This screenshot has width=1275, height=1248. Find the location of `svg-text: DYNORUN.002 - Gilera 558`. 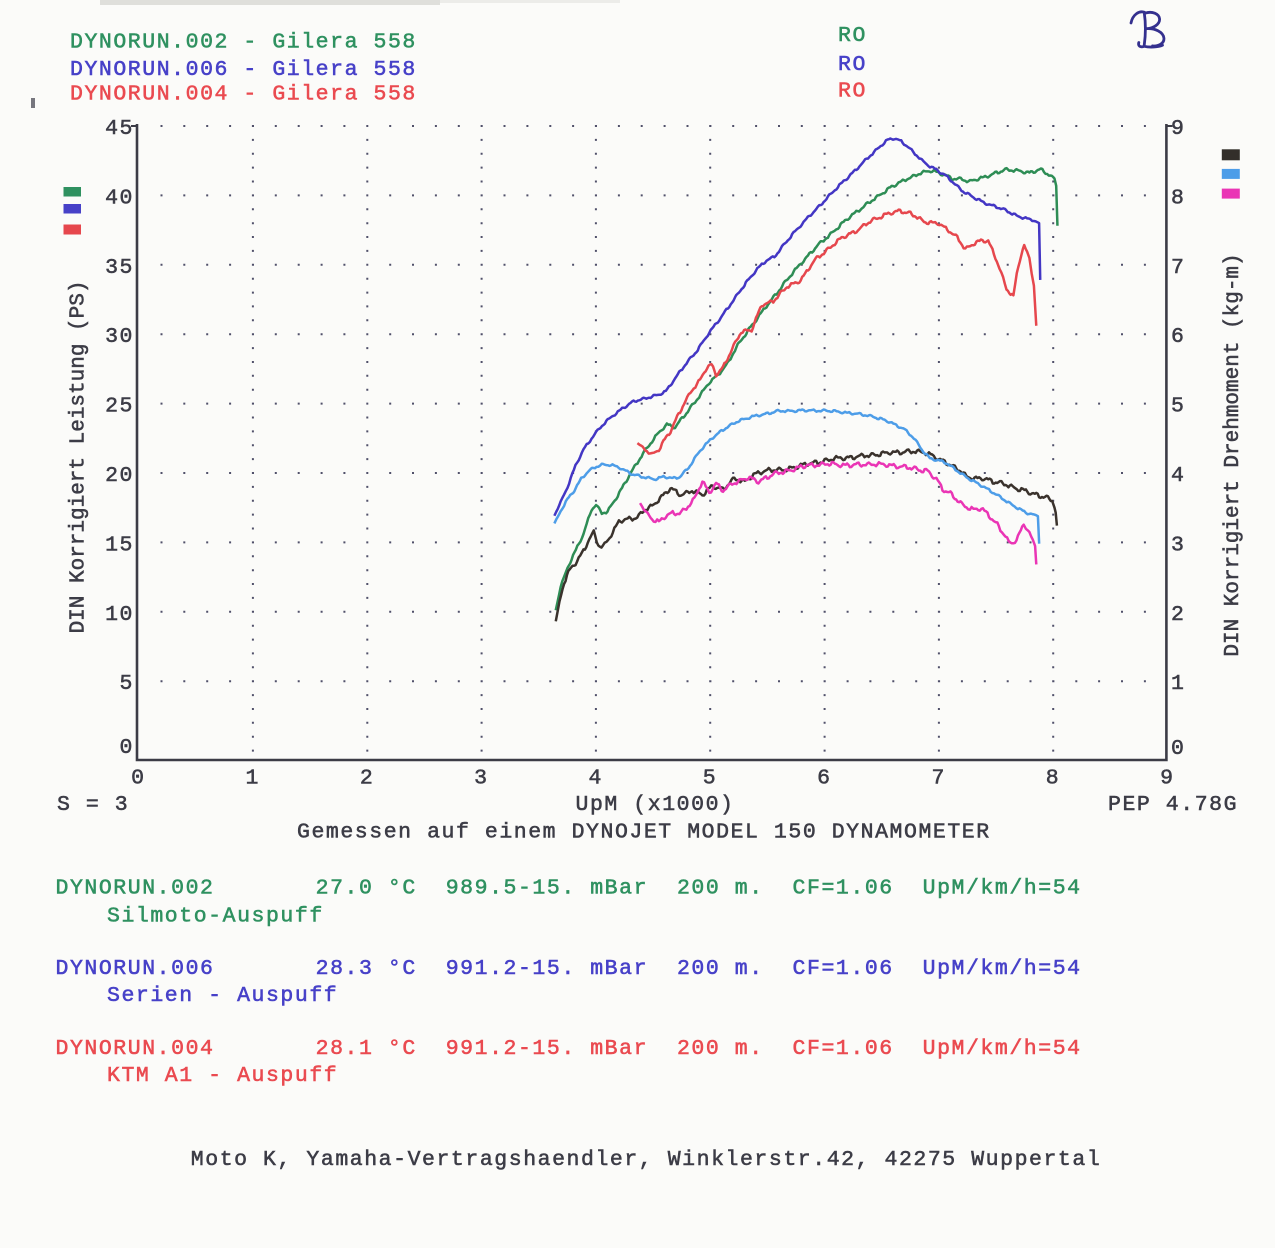

svg-text: DYNORUN.002 - Gilera 558 is located at coordinates (243, 43).